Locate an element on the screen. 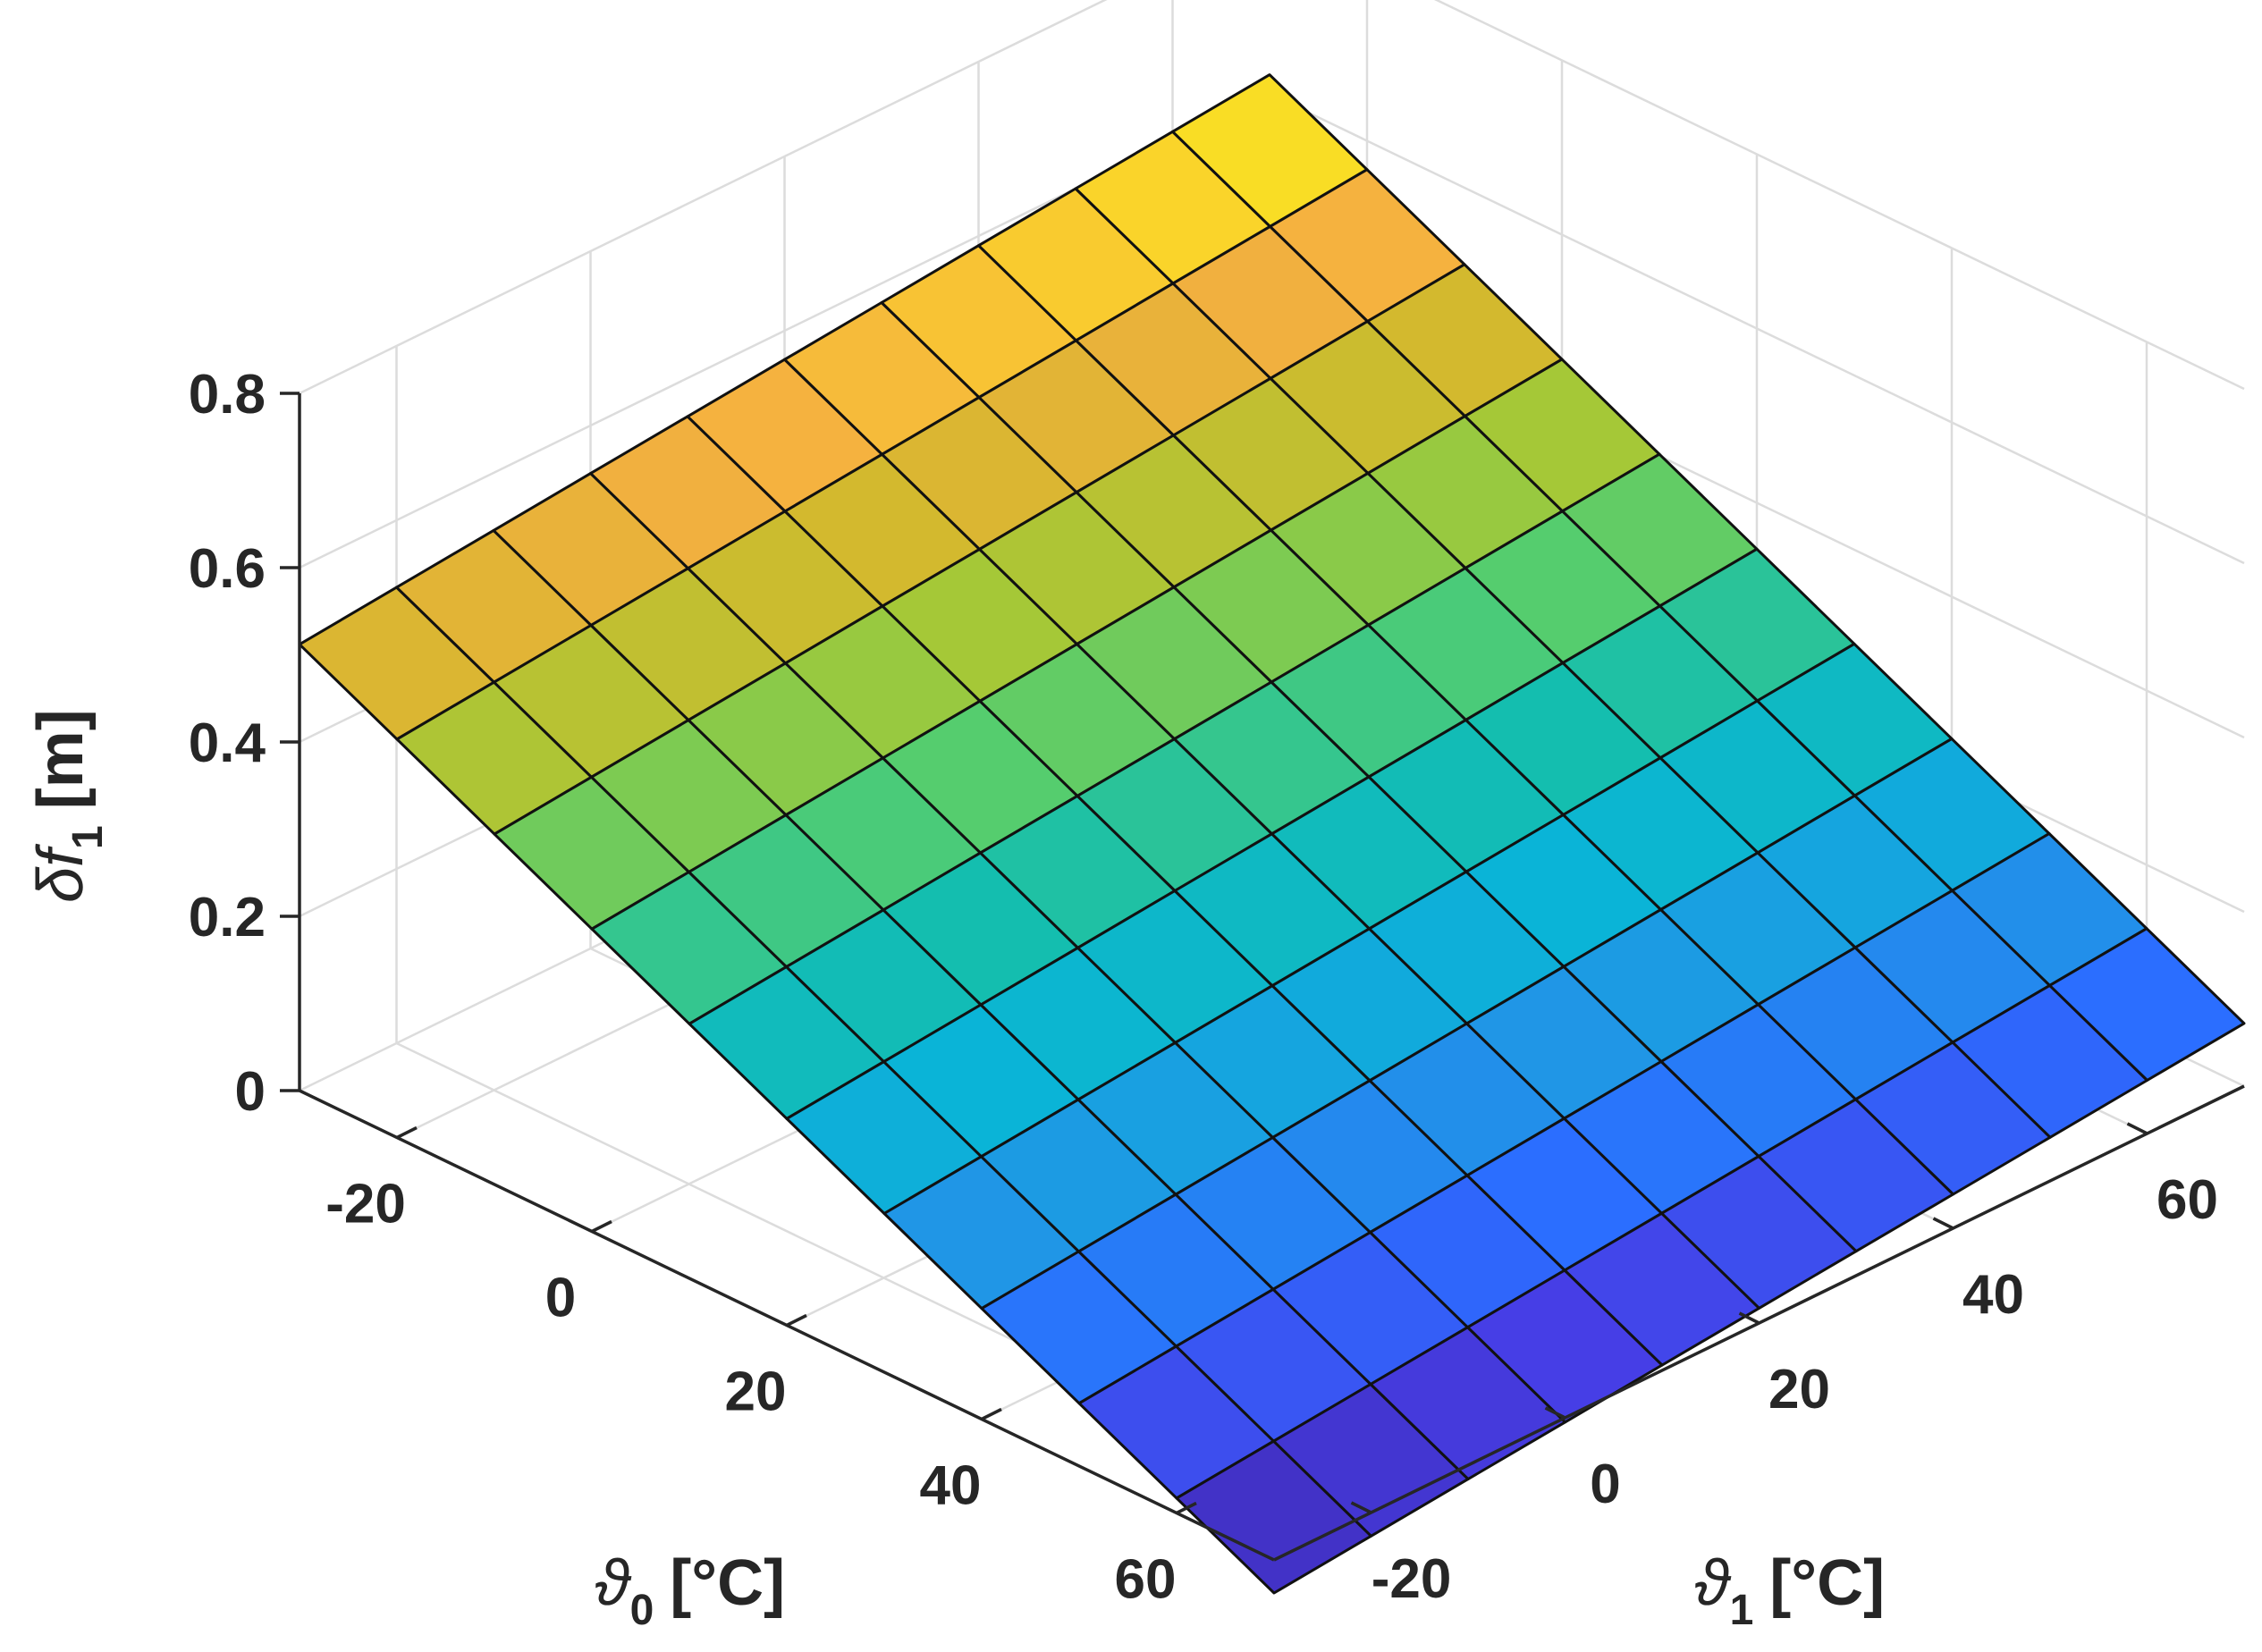  z-axis-subscript: 1 is located at coordinates (88, 837).